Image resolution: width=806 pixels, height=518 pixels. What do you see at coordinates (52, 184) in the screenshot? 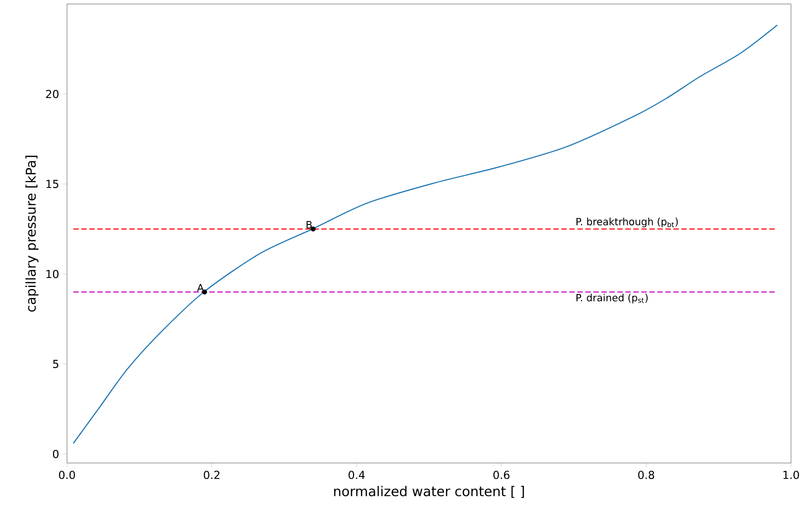
I see `y-tick-label: 15` at bounding box center [52, 184].